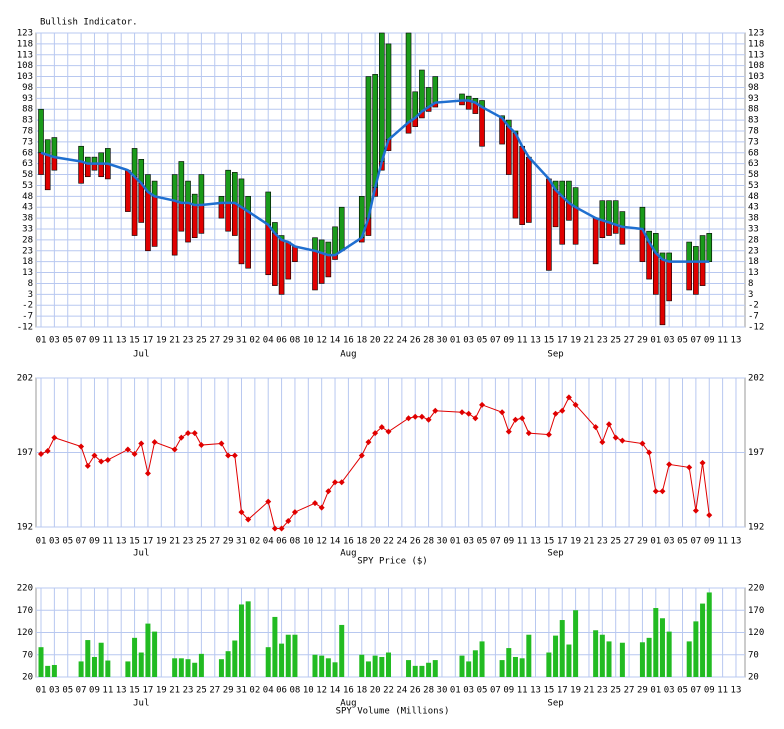  I want to click on y-tick-label-right: 113, so click(756, 55).